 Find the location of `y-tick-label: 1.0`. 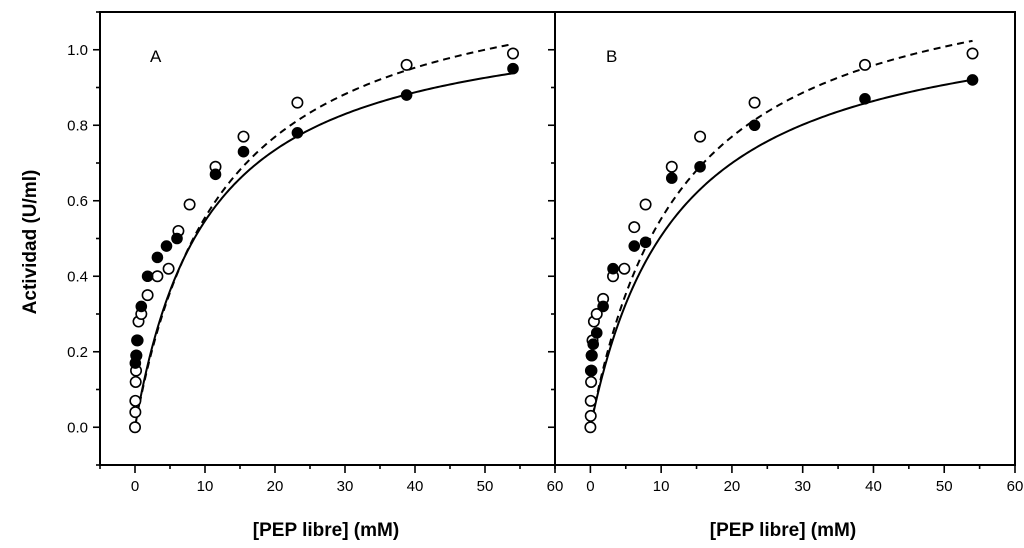

y-tick-label: 1.0 is located at coordinates (77, 50).